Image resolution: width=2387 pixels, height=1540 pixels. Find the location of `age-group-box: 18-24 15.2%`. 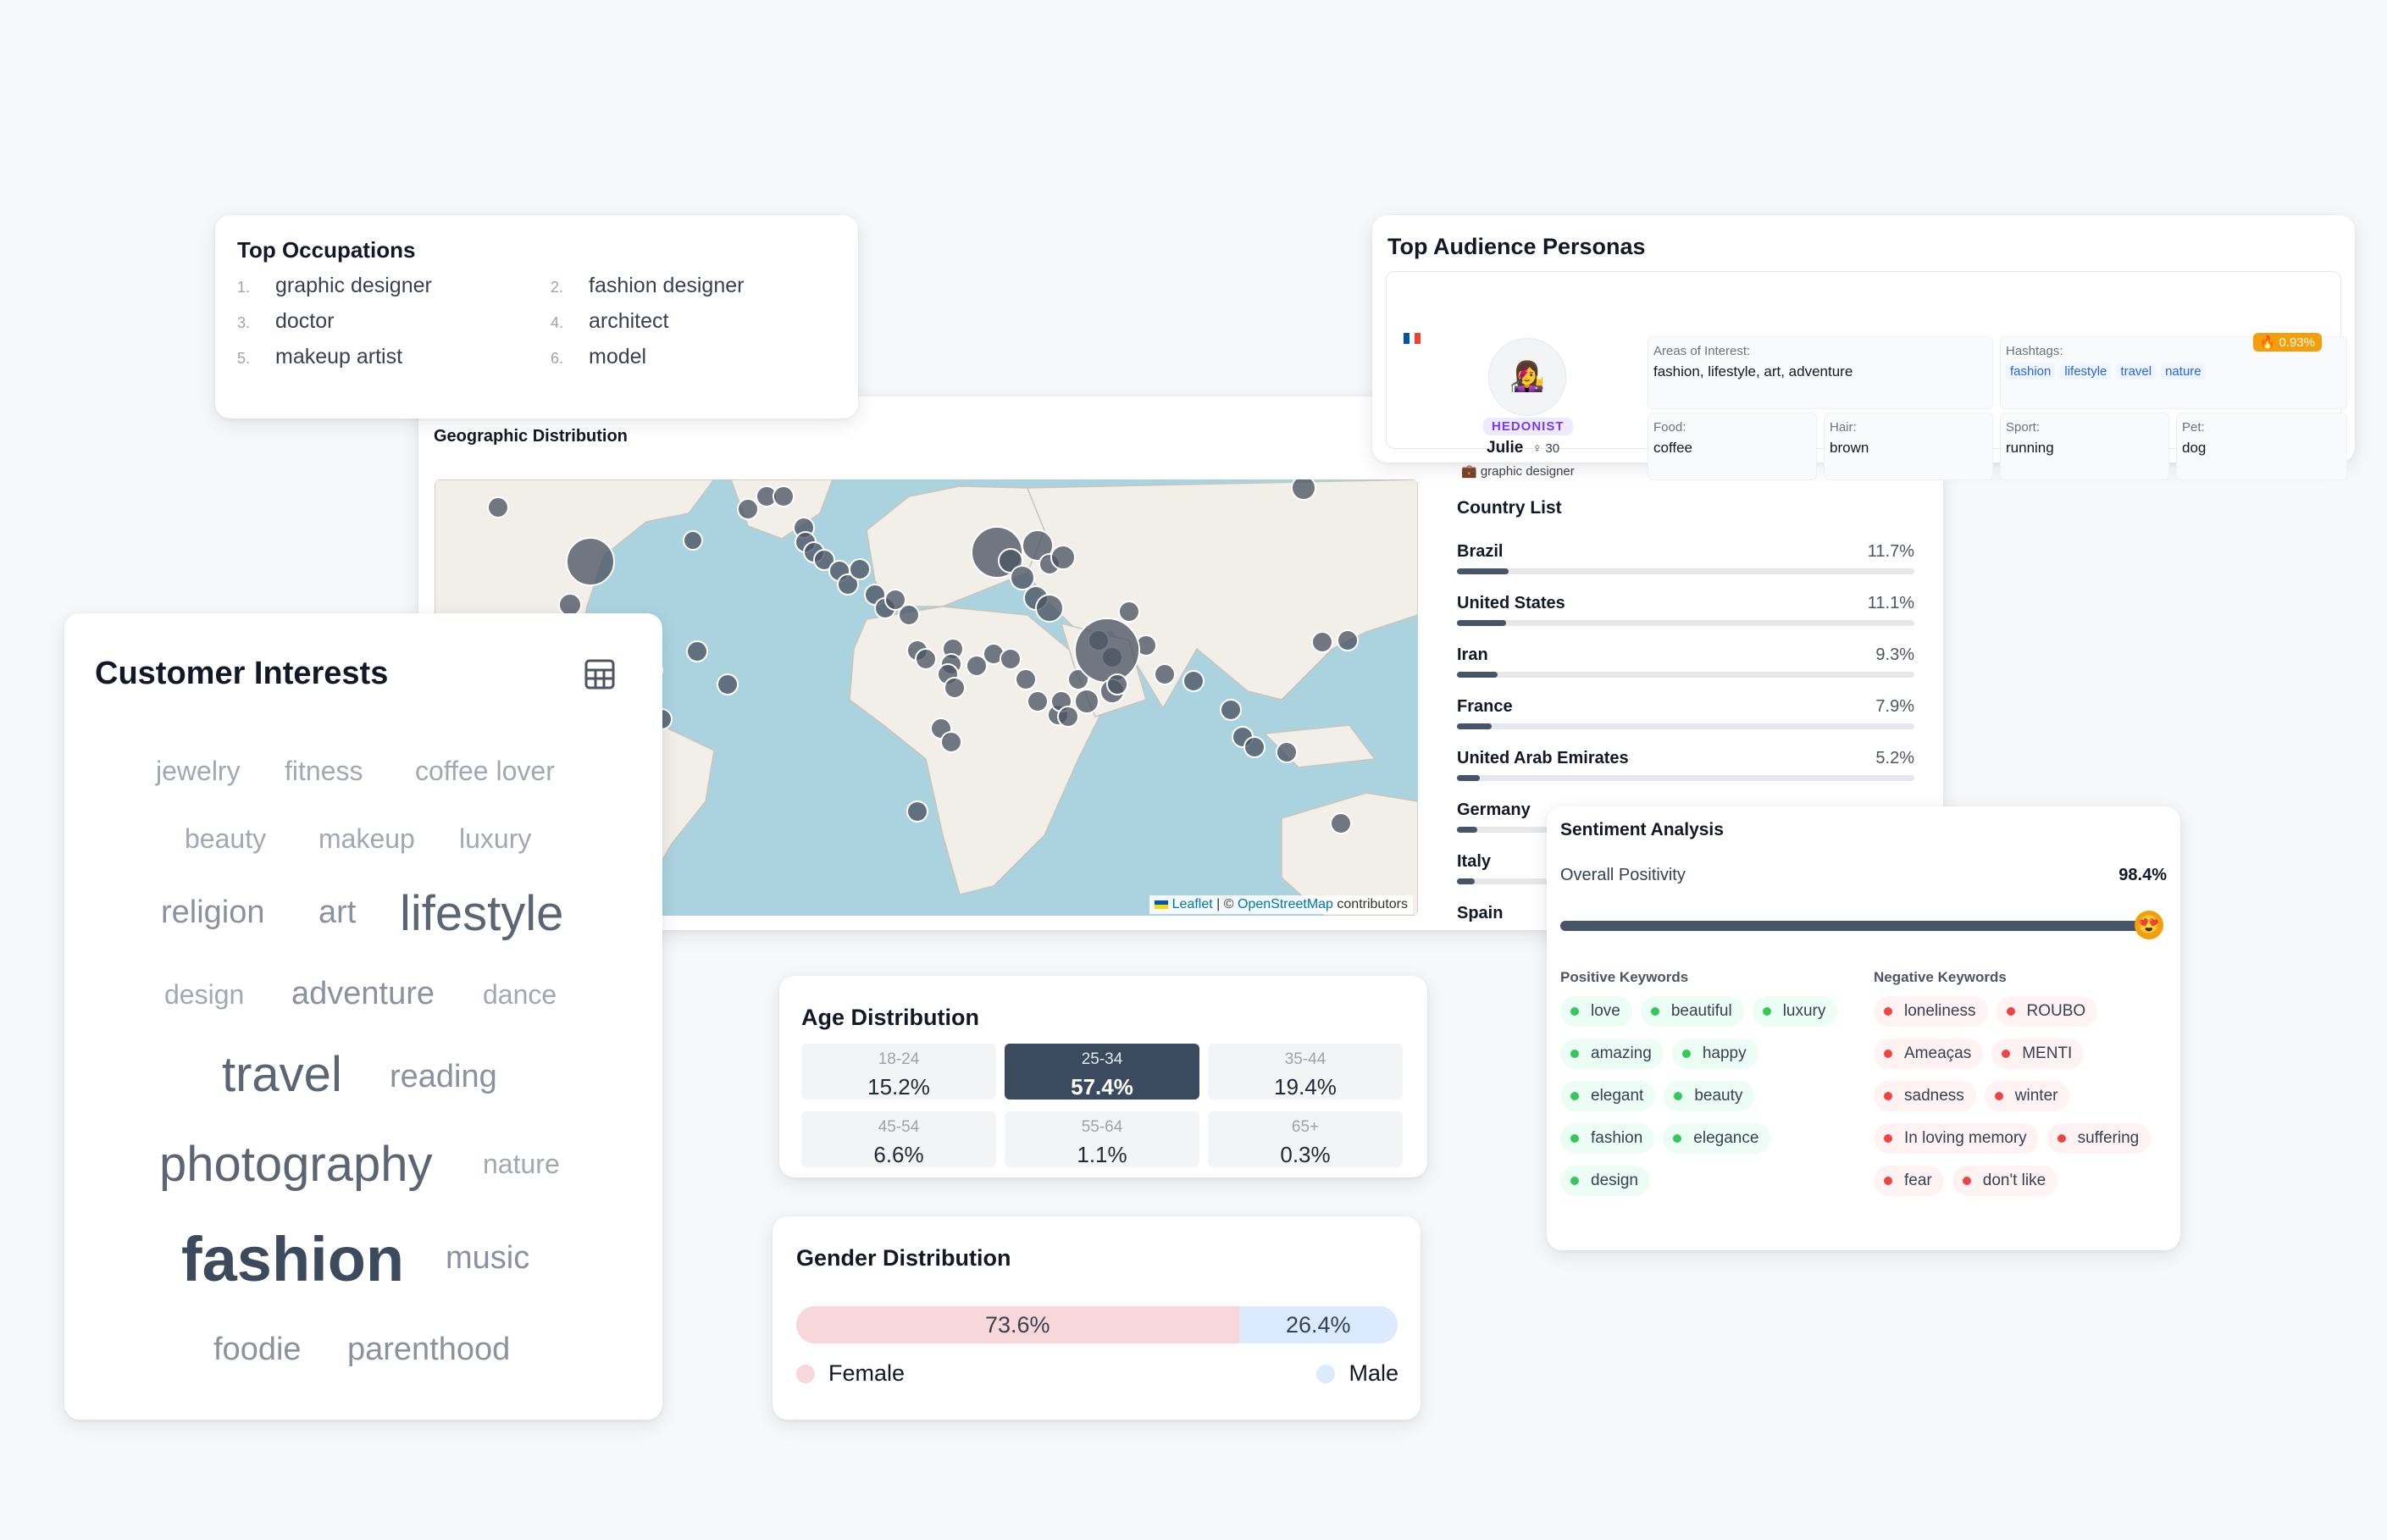

age-group-box: 18-24 15.2% is located at coordinates (898, 1072).